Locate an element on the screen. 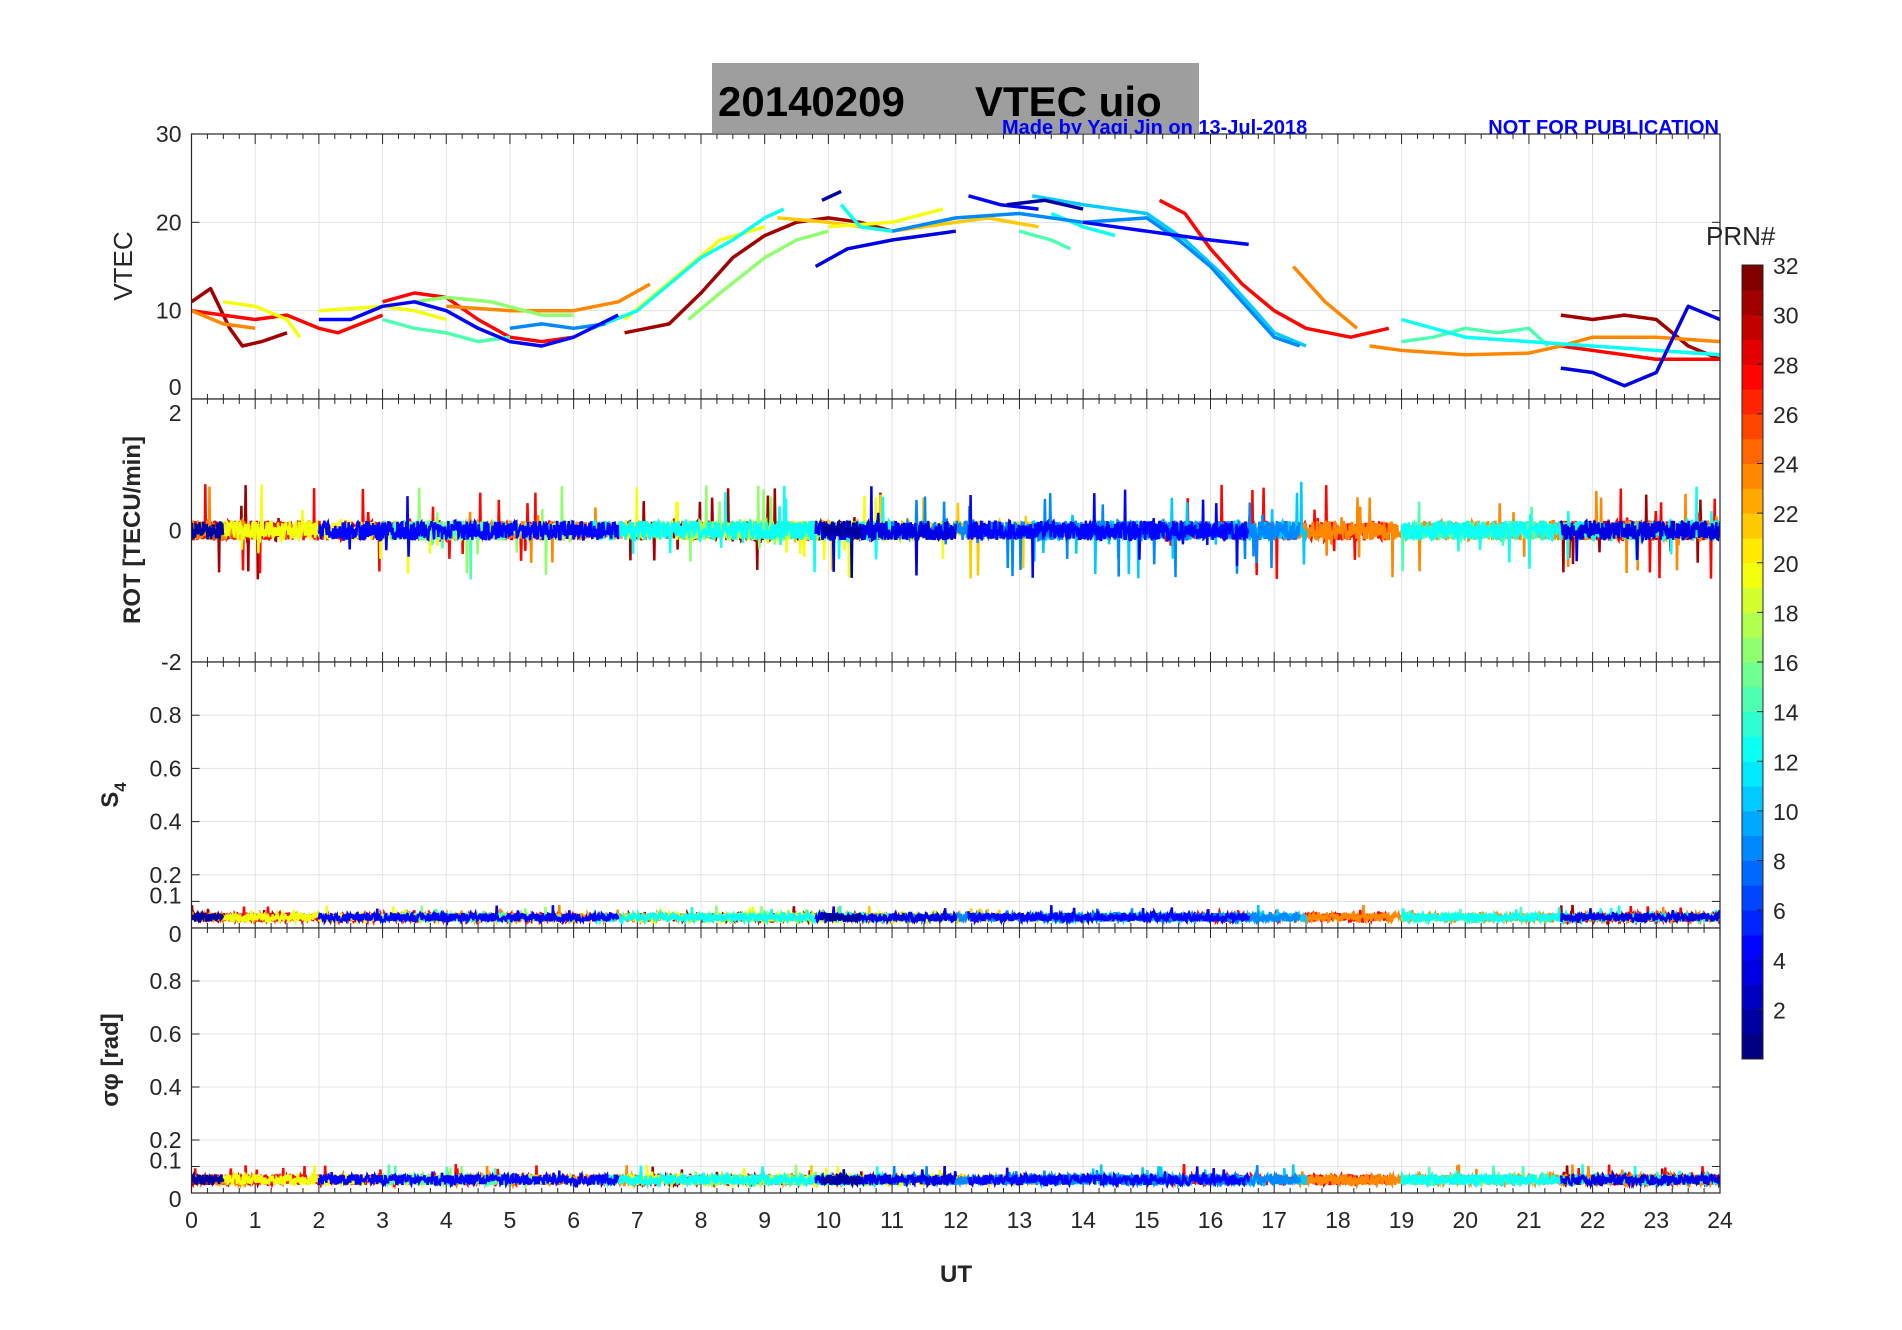  sigma_phi-ytick-label: 0.6 is located at coordinates (166, 1034).